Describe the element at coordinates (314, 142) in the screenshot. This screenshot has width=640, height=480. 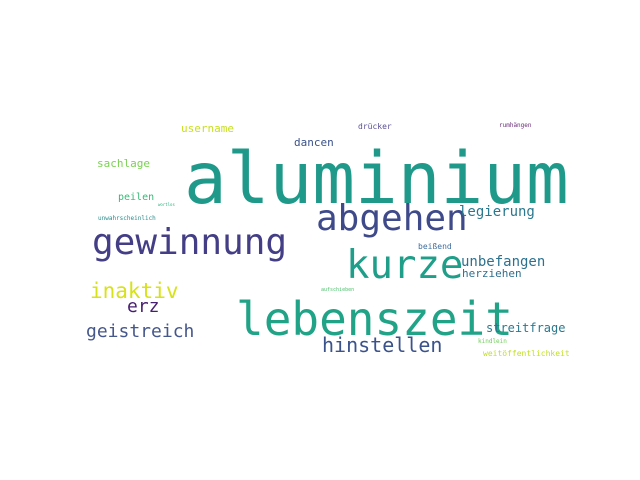
I see `word-dancen: dancen` at that location.